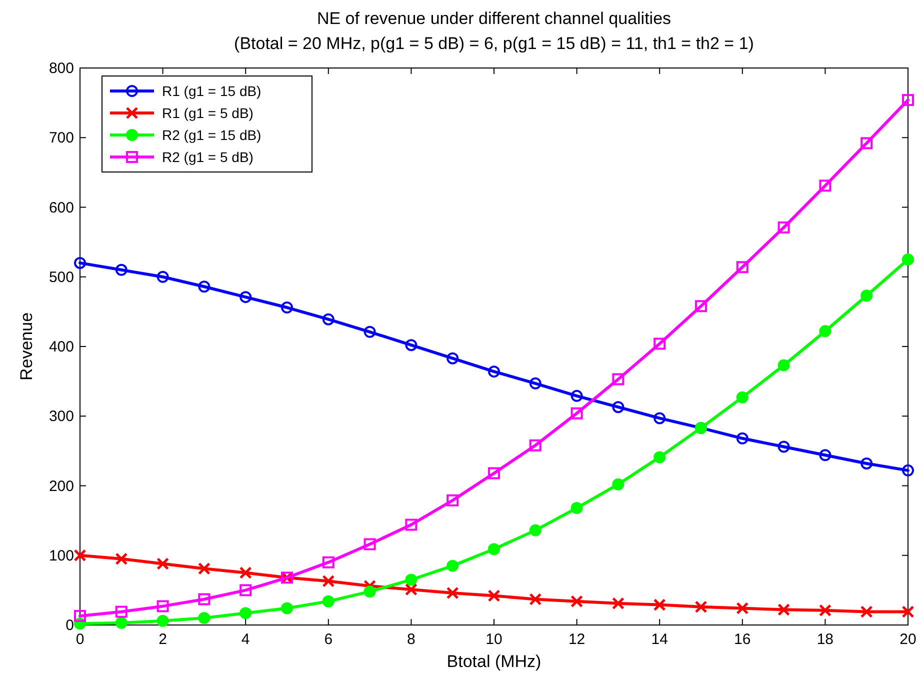 The height and width of the screenshot is (679, 919). I want to click on y-tick-label: 600, so click(61, 207).